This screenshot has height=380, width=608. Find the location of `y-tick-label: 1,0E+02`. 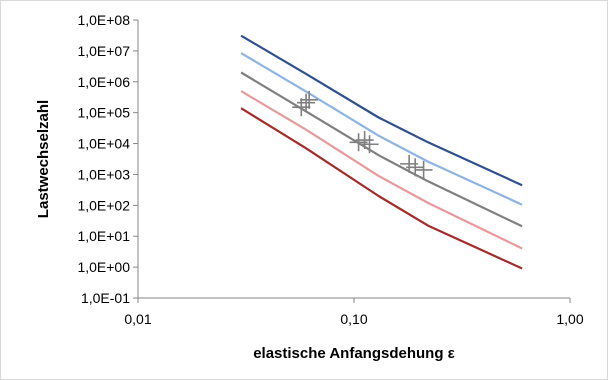

y-tick-label: 1,0E+02 is located at coordinates (103, 205).